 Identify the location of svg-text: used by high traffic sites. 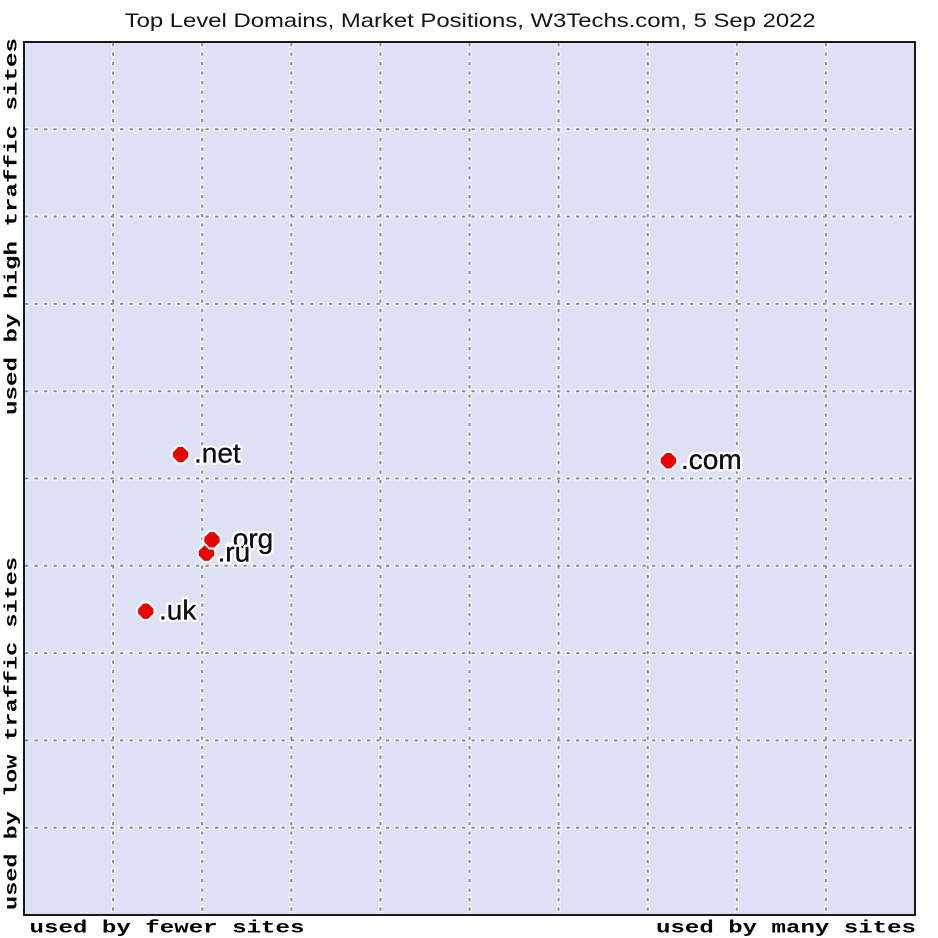
(13, 226).